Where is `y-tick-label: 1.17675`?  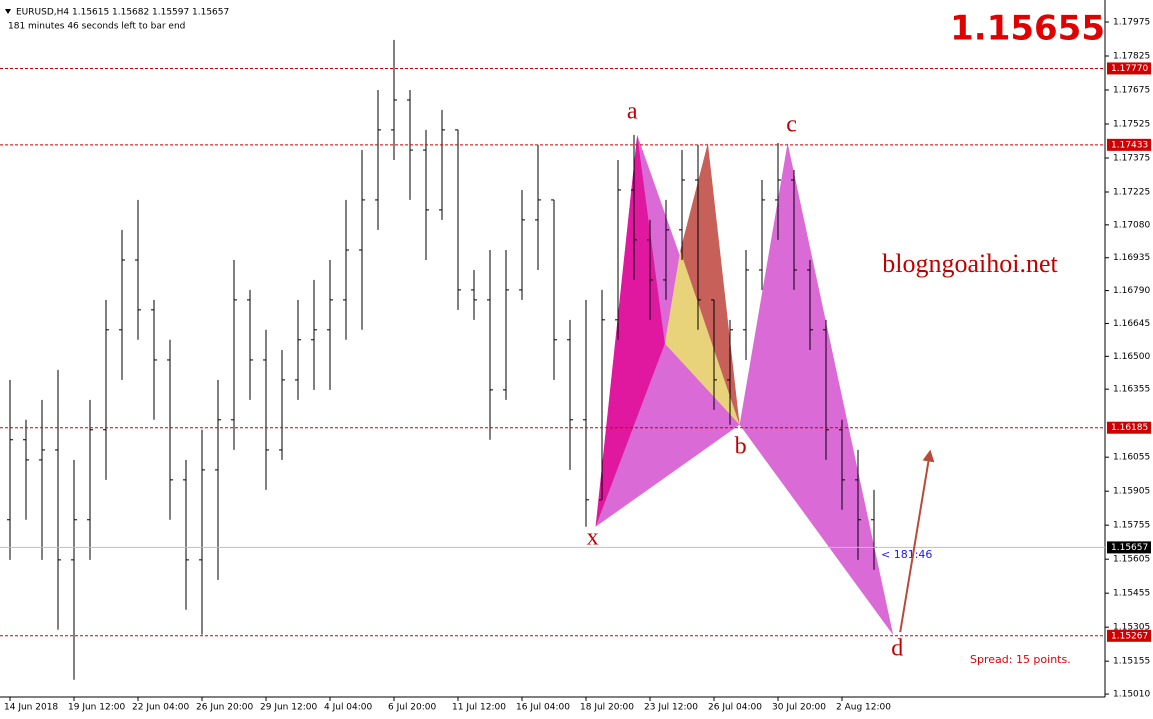 y-tick-label: 1.17675 is located at coordinates (1131, 90).